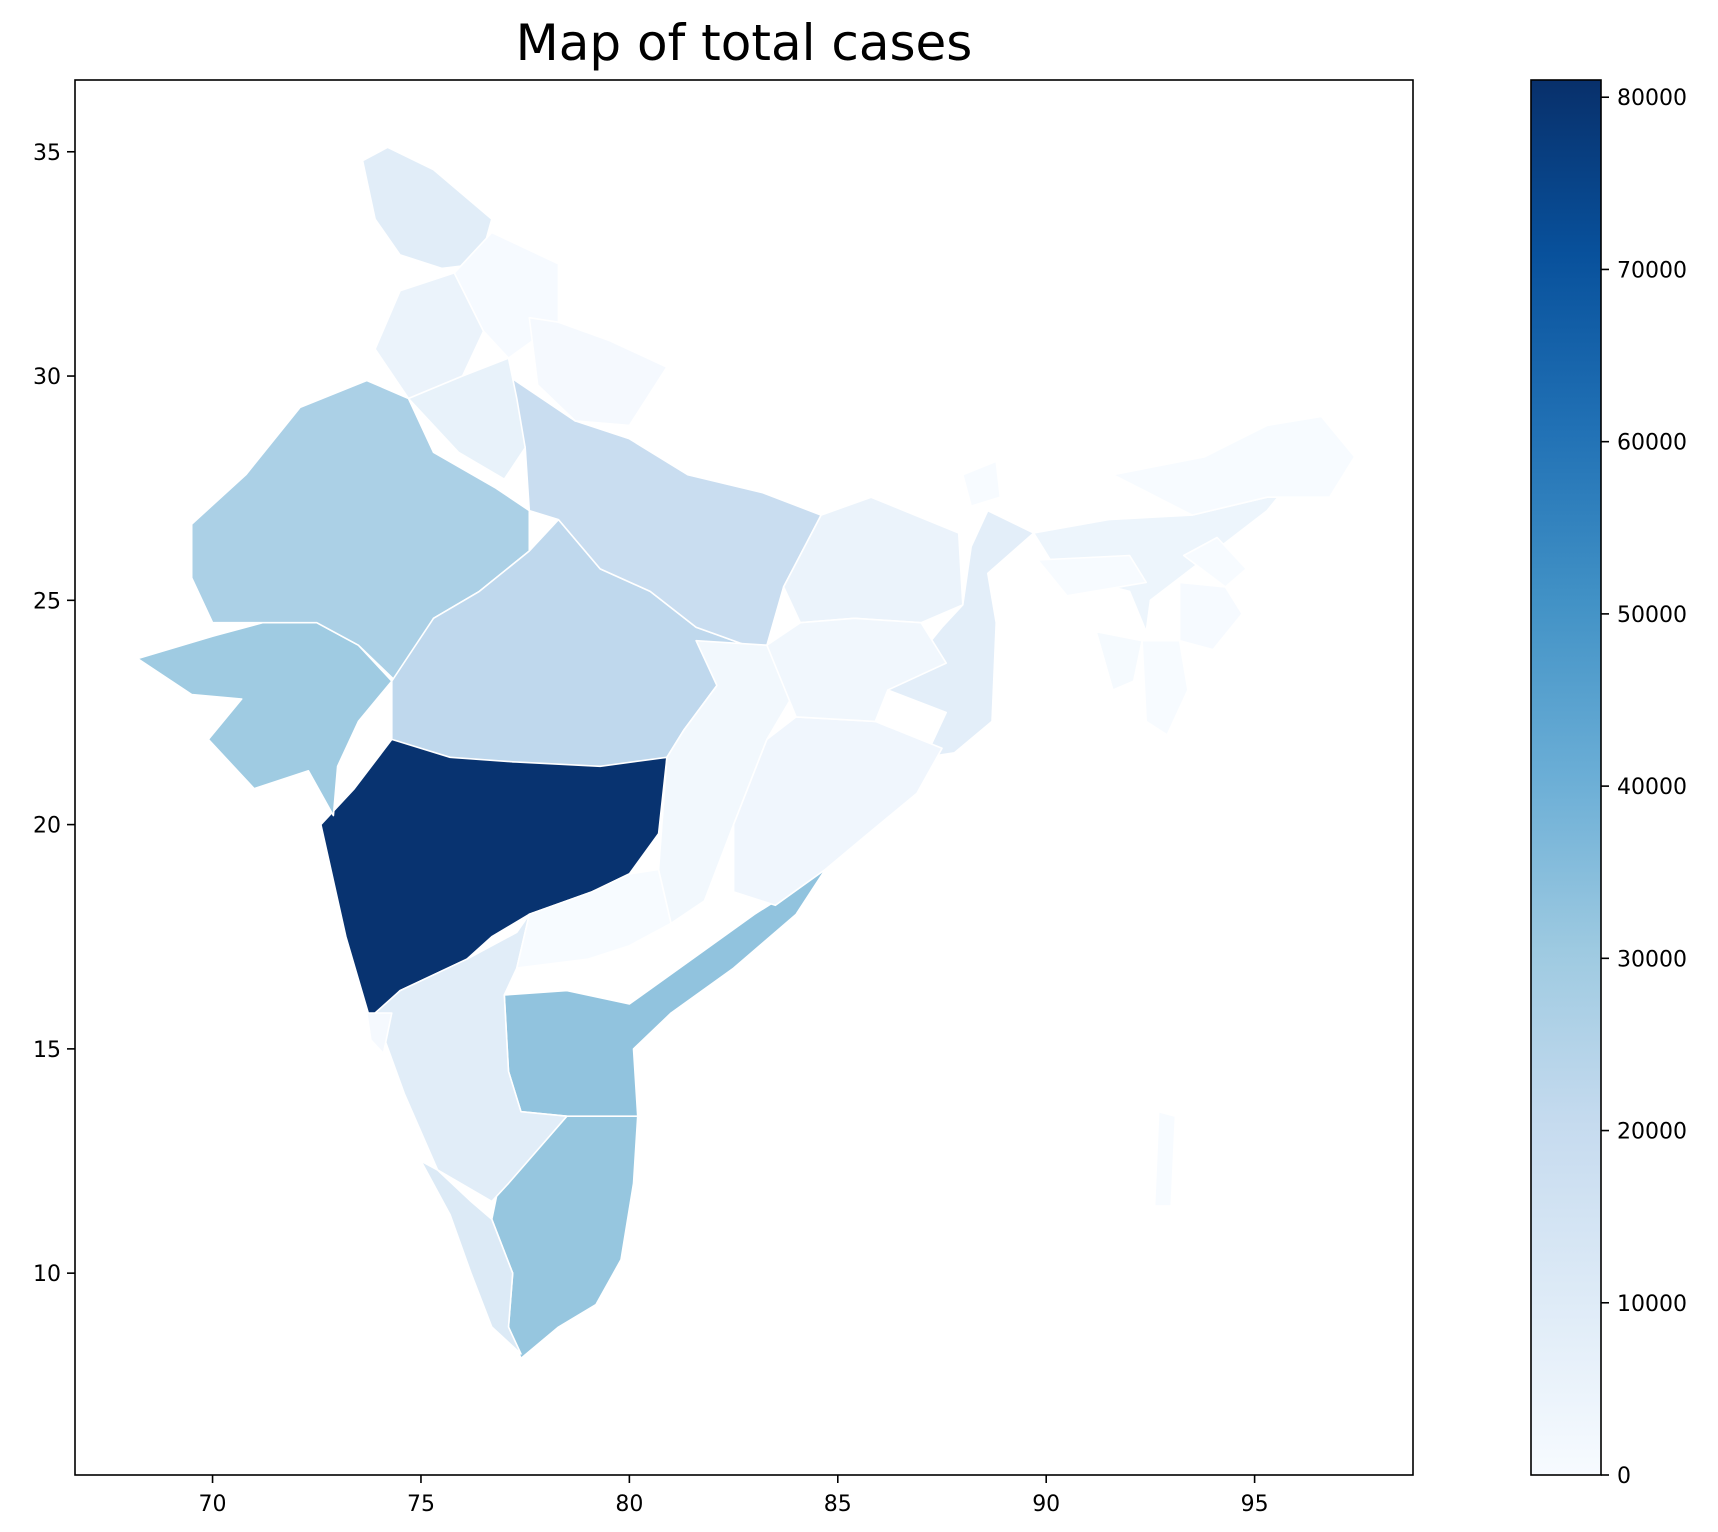 Image resolution: width=1718 pixels, height=1532 pixels. What do you see at coordinates (54, 714) in the screenshot?
I see `y-axis: 10 15 20 25 30 35` at bounding box center [54, 714].